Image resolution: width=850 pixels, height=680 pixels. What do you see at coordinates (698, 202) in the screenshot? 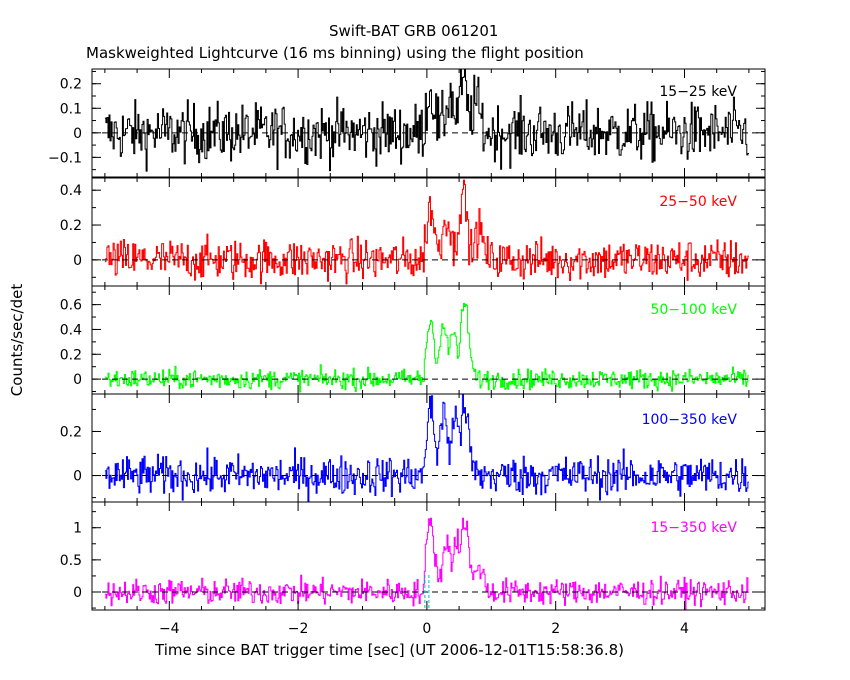
I see `band-label-1: 25−50 keV` at bounding box center [698, 202].